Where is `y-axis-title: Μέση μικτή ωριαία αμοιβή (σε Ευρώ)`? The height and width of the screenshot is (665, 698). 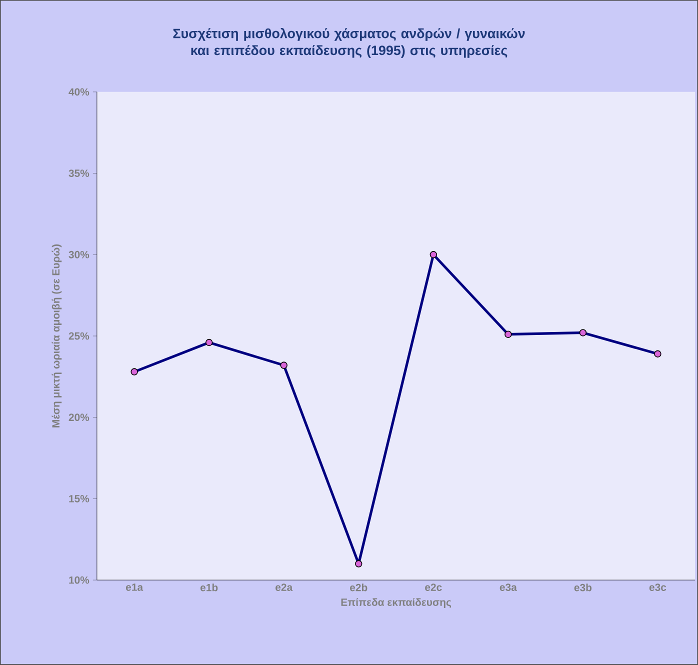 y-axis-title: Μέση μικτή ωριαία αμοιβή (σε Ευρώ) is located at coordinates (57, 336).